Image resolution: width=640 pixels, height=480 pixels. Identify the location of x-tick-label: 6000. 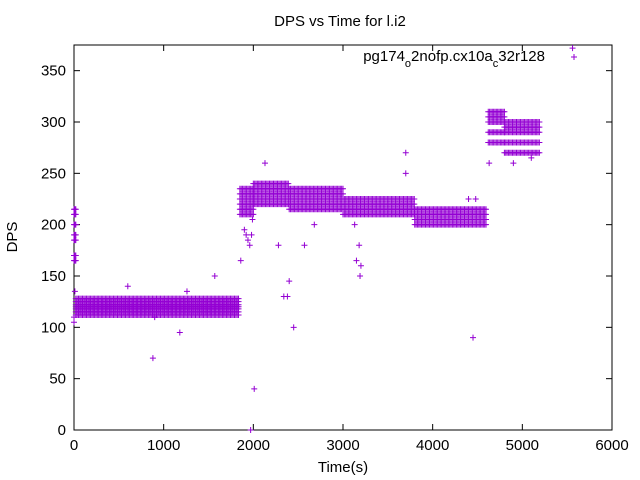
(611, 445).